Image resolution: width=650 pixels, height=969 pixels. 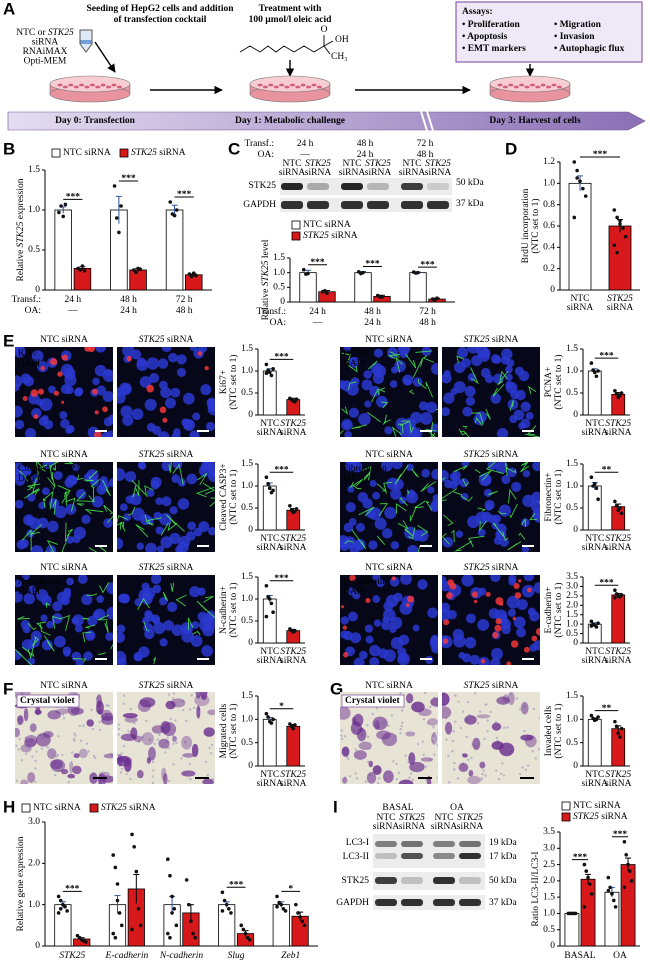 I want to click on protein-label: STK25, so click(x=356, y=881).